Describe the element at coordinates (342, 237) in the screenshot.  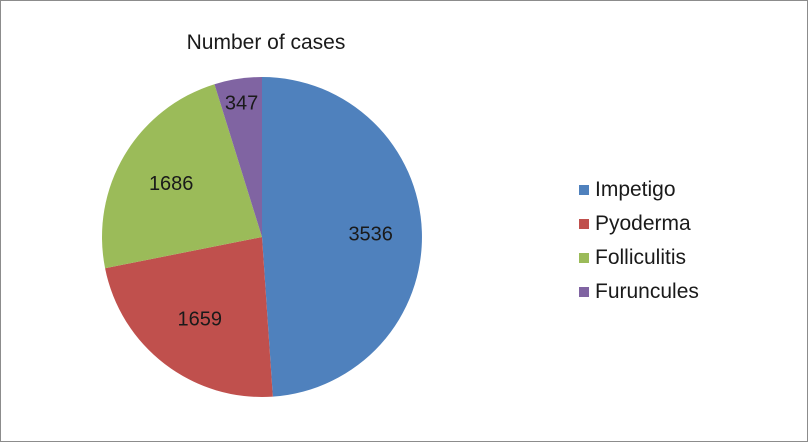
I see `pie-slice-impetigo` at that location.